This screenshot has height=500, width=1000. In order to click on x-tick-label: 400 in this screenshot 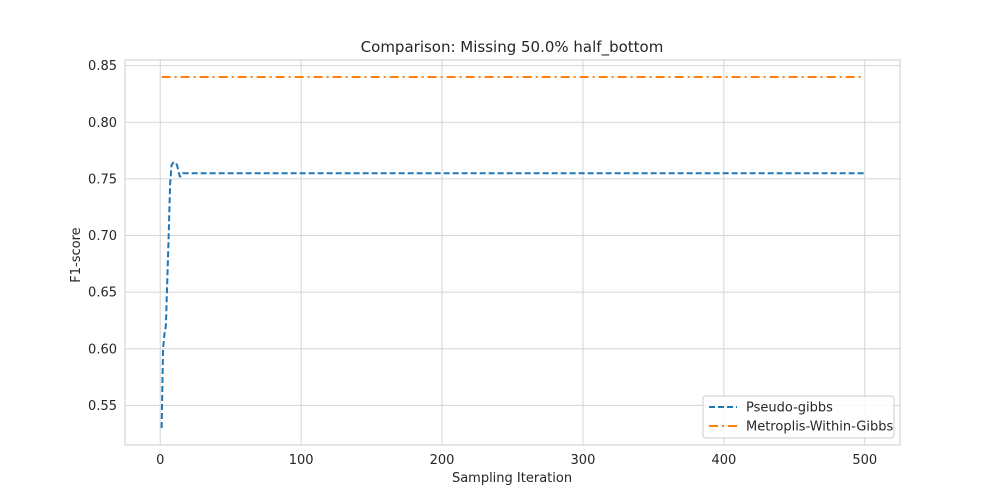, I will do `click(723, 460)`.